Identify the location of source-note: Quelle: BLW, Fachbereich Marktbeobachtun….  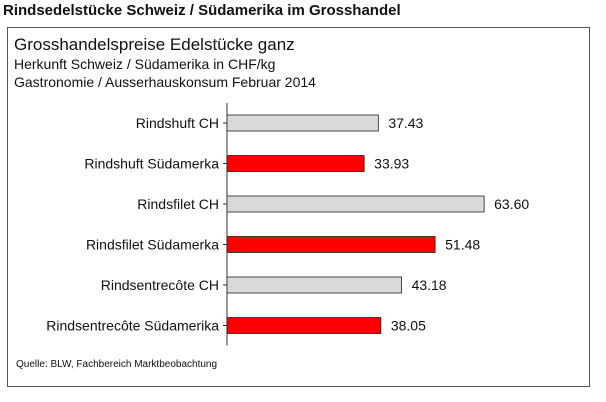
(117, 364).